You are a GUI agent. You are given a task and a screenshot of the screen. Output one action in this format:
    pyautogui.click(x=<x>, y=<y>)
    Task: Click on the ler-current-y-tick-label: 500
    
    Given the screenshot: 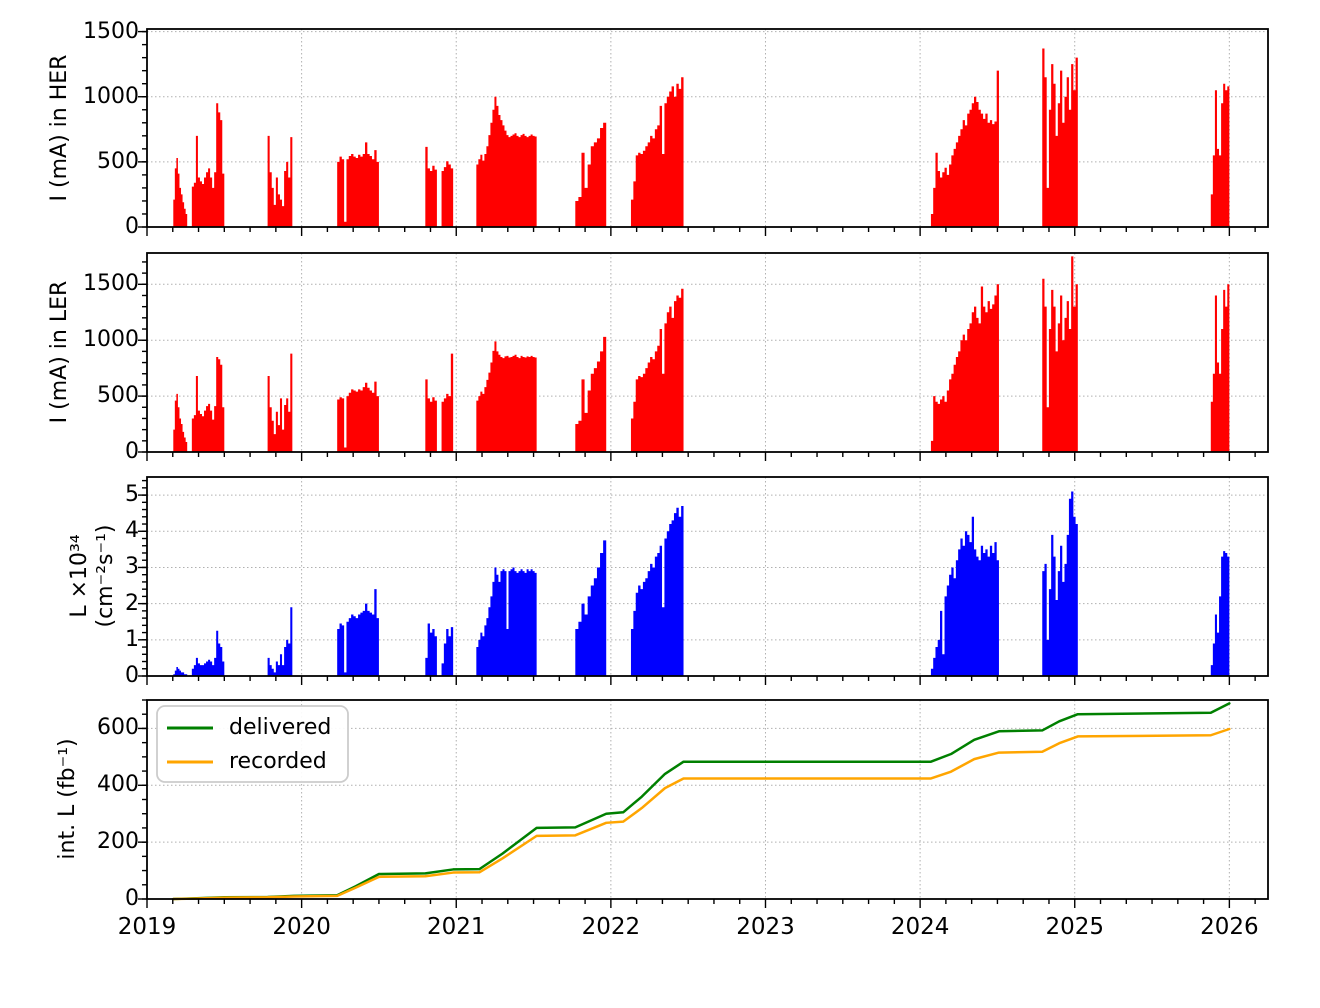 What is the action you would take?
    pyautogui.click(x=118, y=396)
    